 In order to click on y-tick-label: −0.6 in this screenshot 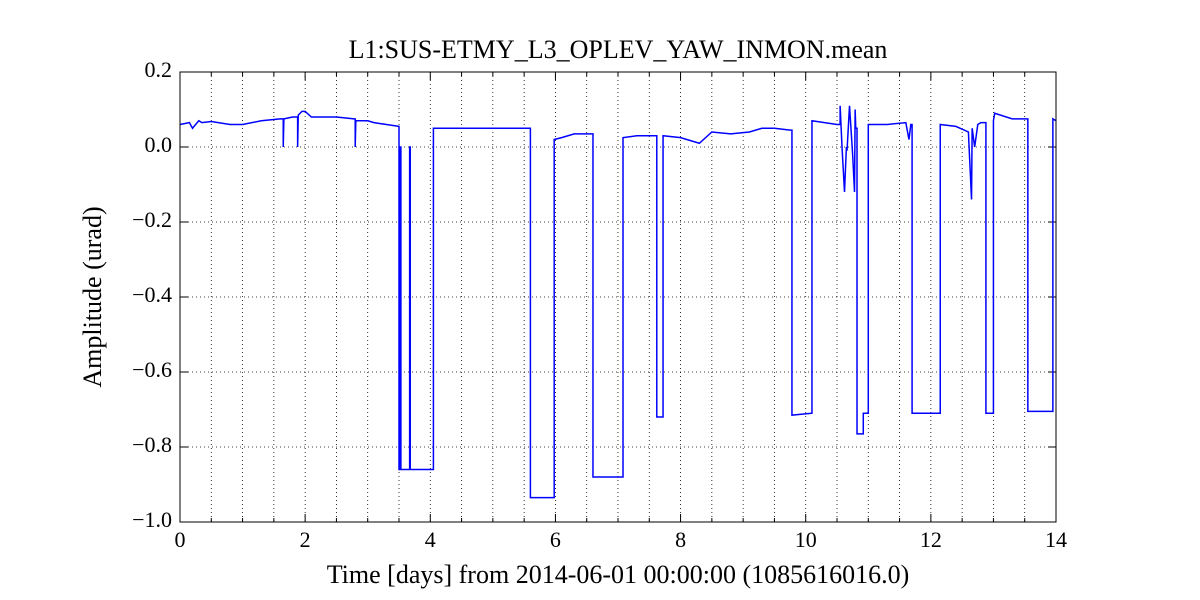, I will do `click(152, 369)`.